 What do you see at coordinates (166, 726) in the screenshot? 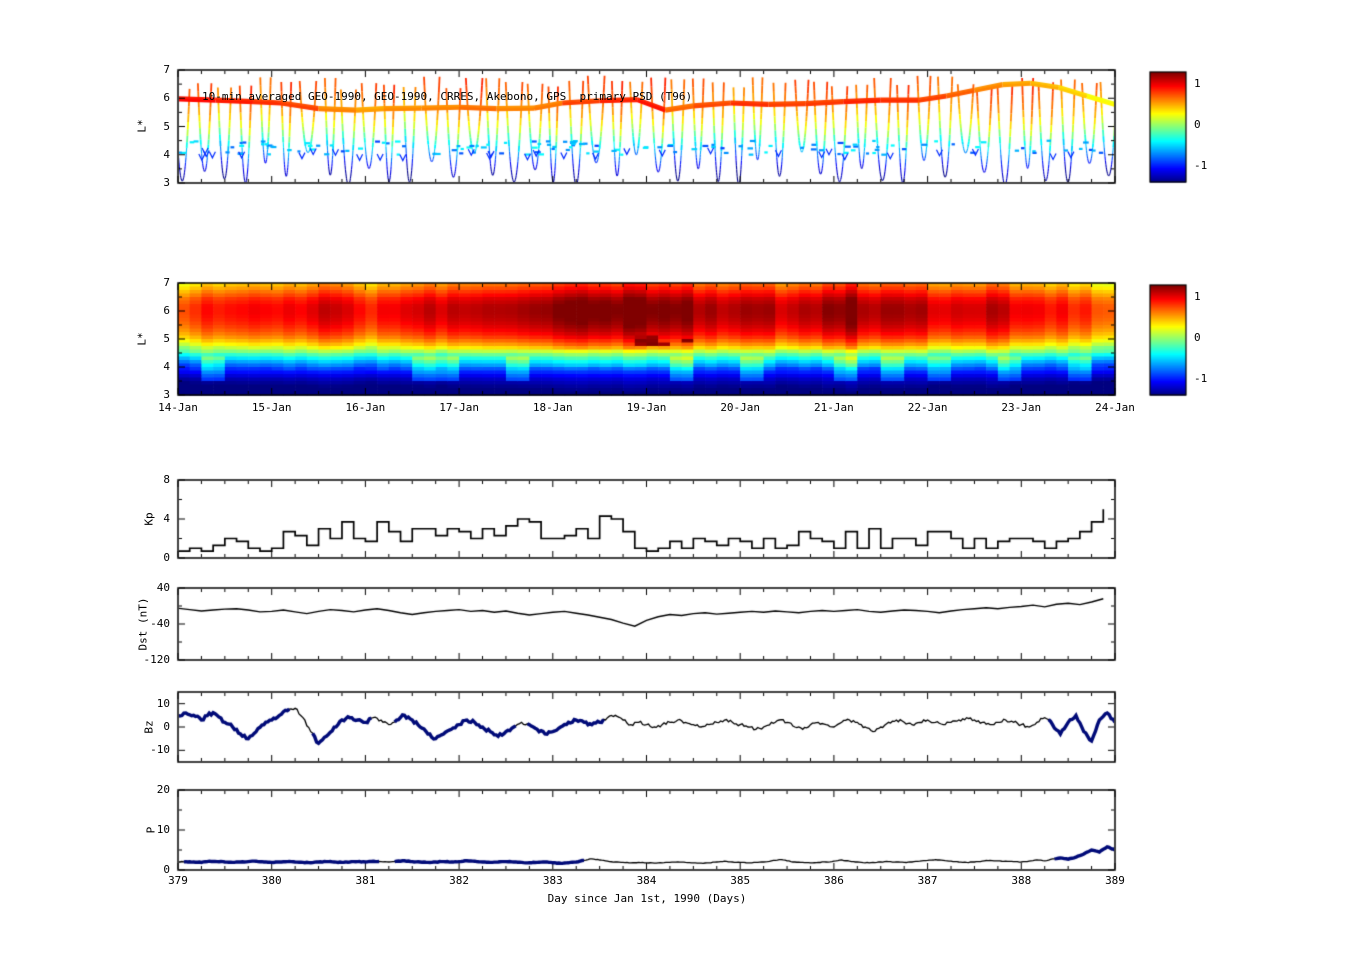
I see `bz-ytick-0: 0` at bounding box center [166, 726].